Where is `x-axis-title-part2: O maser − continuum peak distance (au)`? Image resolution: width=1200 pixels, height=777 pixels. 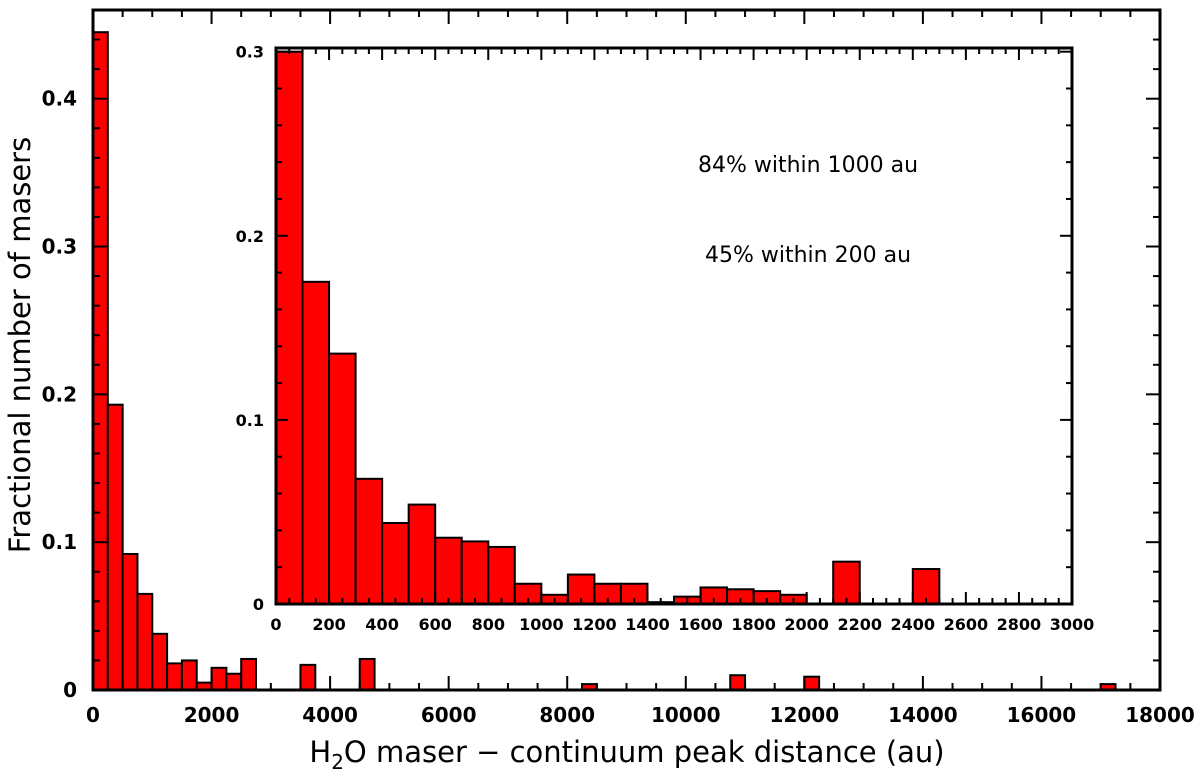 x-axis-title-part2: O maser − continuum peak distance (au) is located at coordinates (644, 752).